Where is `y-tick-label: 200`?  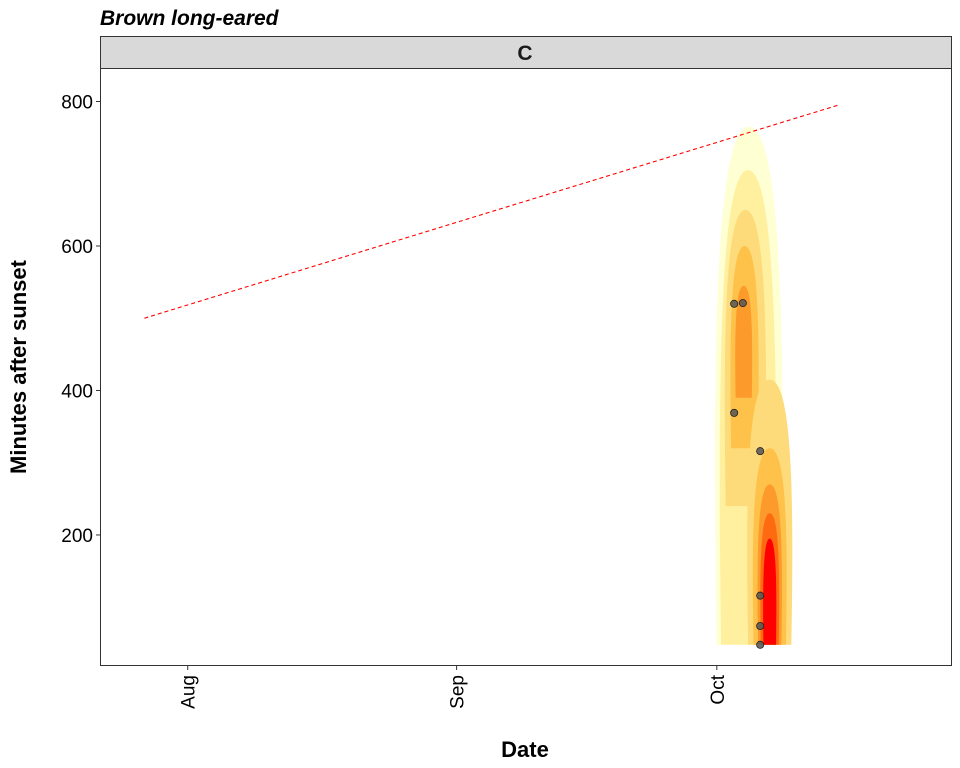 y-tick-label: 200 is located at coordinates (77, 536).